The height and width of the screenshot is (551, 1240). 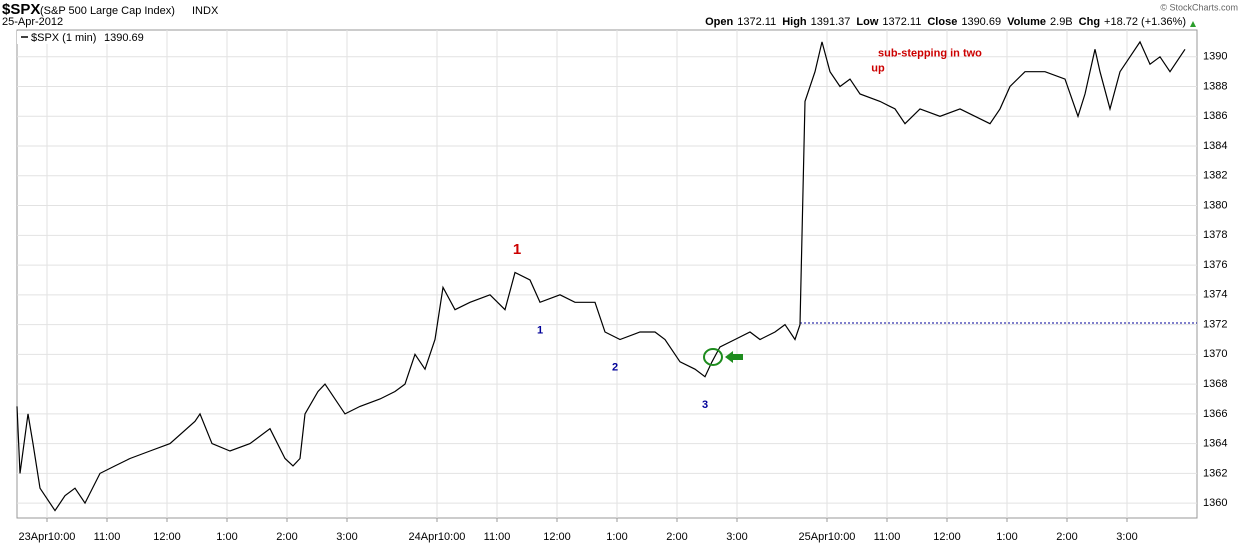 I want to click on quote-label: Open, so click(x=719, y=22).